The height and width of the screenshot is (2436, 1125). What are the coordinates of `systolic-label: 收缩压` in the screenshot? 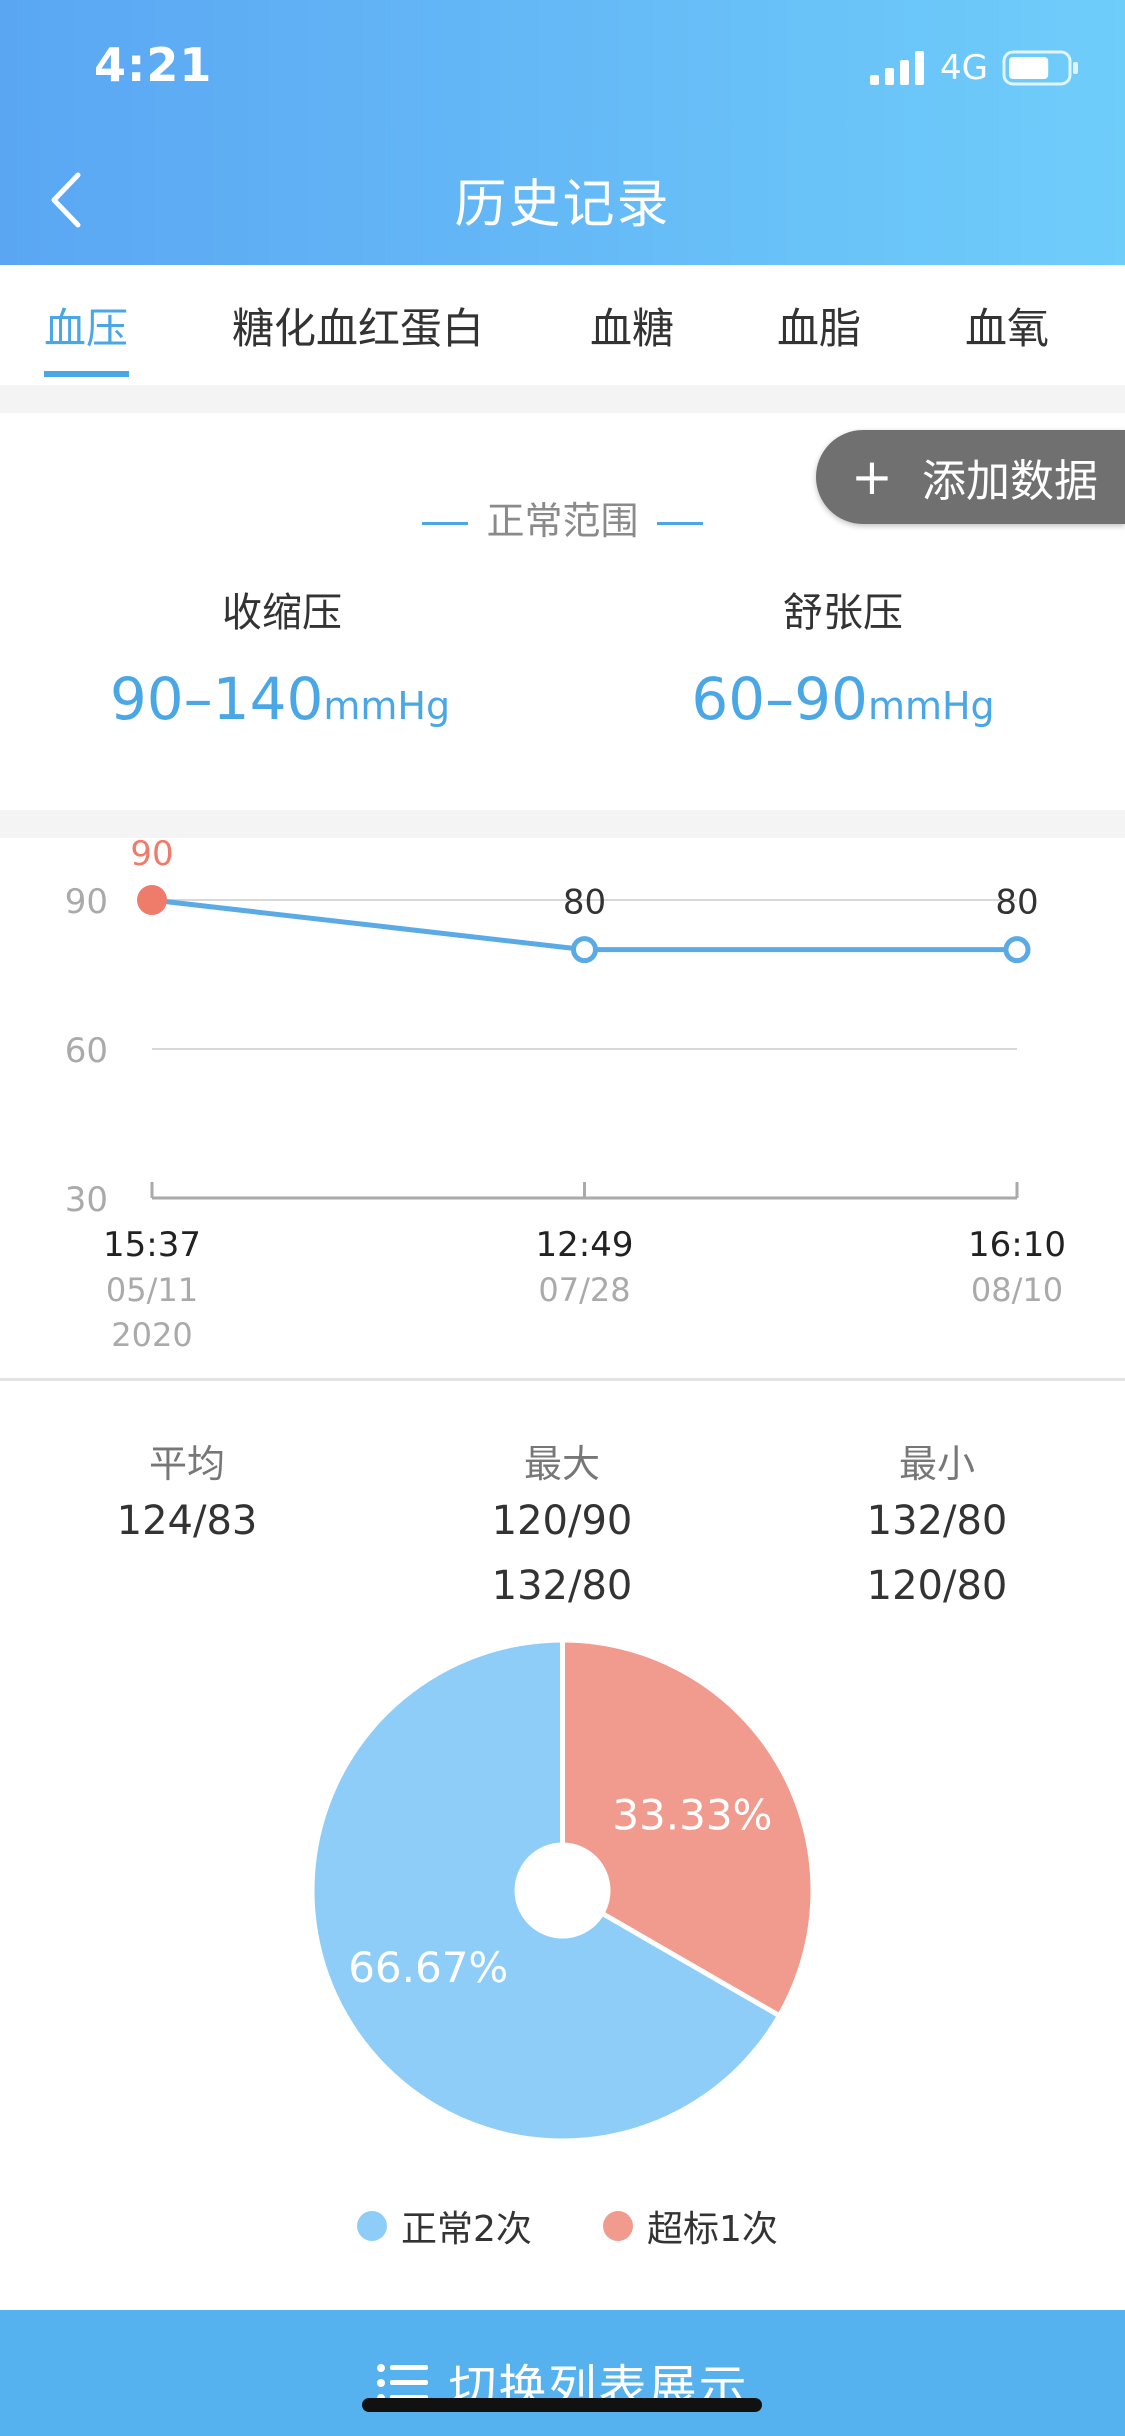 It's located at (282, 613).